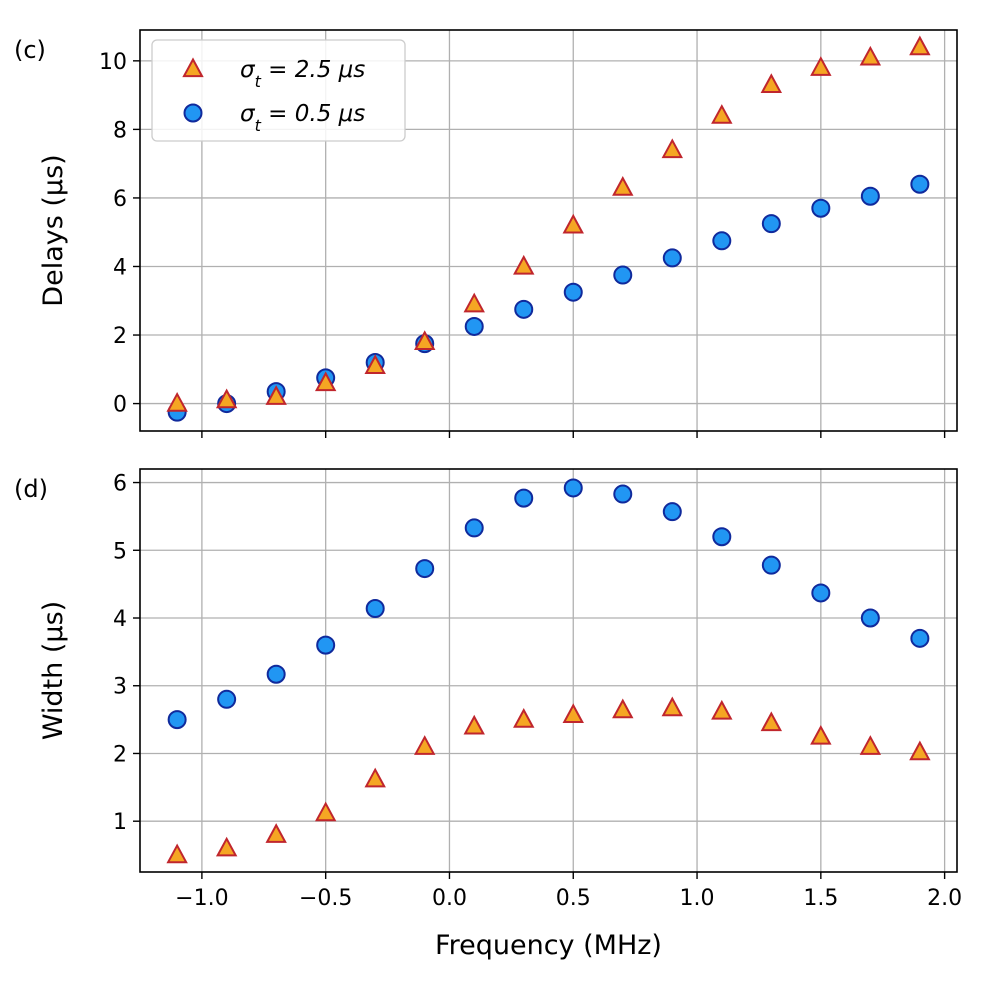 This screenshot has width=997, height=1002. What do you see at coordinates (820, 898) in the screenshot?
I see `x-tick-label: 1.5` at bounding box center [820, 898].